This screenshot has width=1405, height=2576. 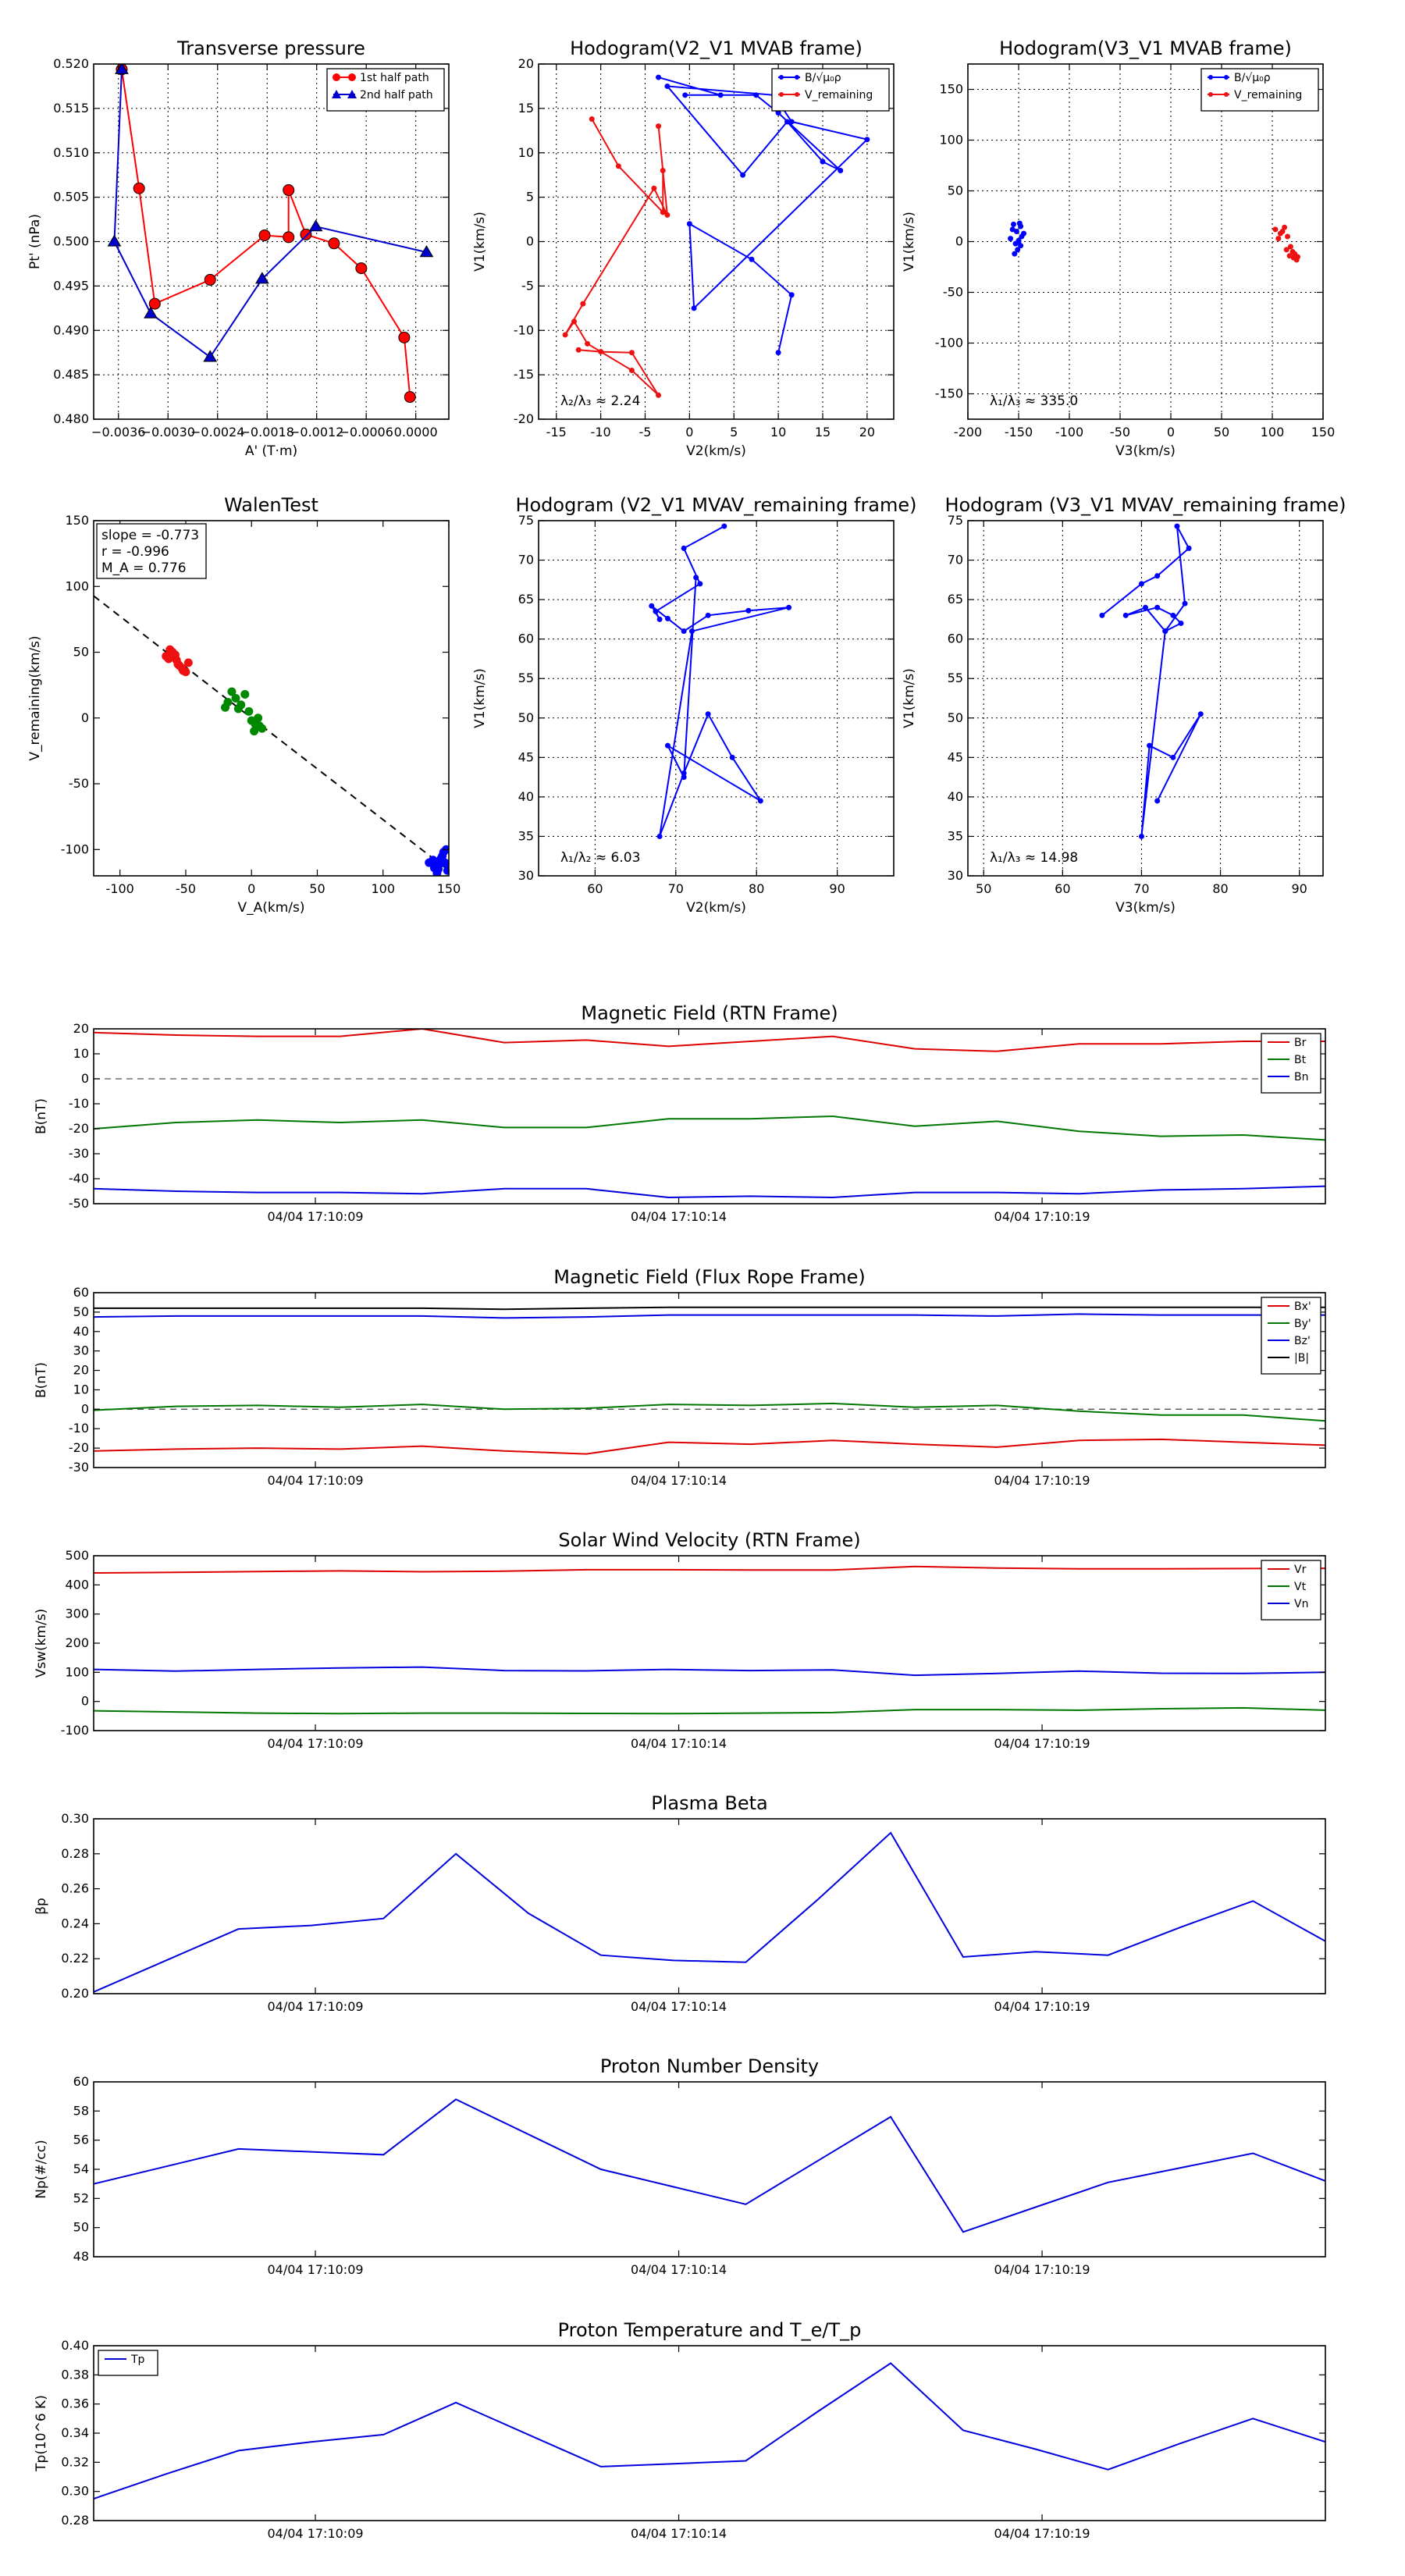 What do you see at coordinates (77, 1642) in the screenshot?
I see `y-tick-label: 200` at bounding box center [77, 1642].